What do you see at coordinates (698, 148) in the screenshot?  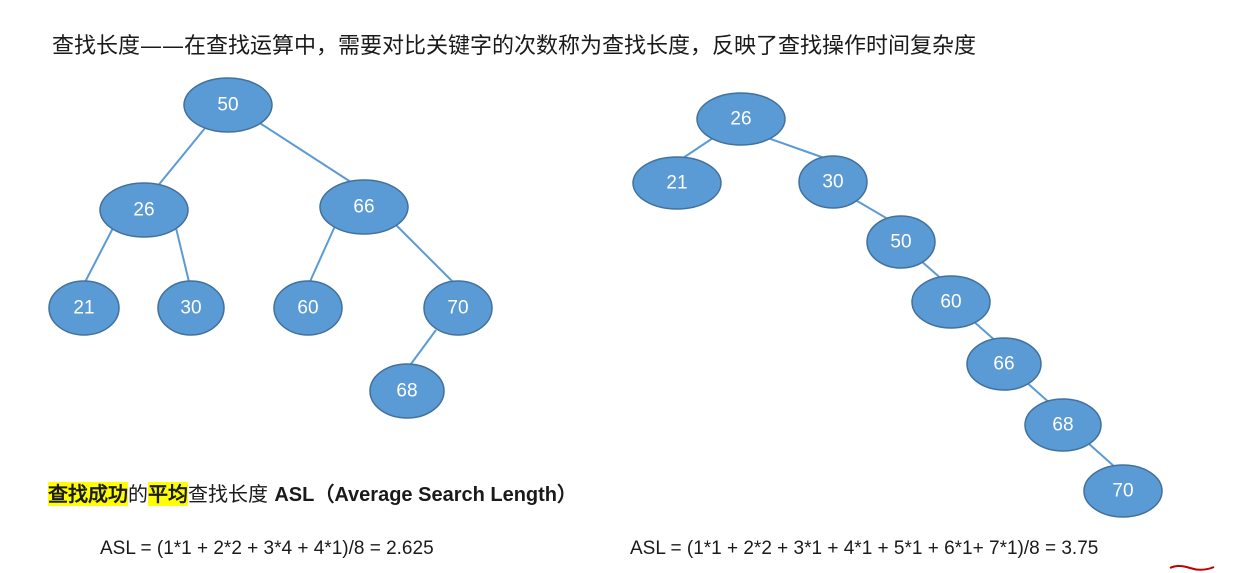 I see `edge-r26-r21` at bounding box center [698, 148].